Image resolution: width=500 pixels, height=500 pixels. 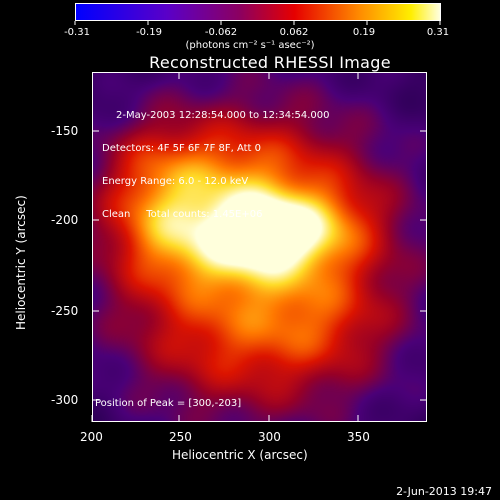 What do you see at coordinates (182, 214) in the screenshot?
I see `clean-counts-text: Clean Total counts: 1.45E+06` at bounding box center [182, 214].